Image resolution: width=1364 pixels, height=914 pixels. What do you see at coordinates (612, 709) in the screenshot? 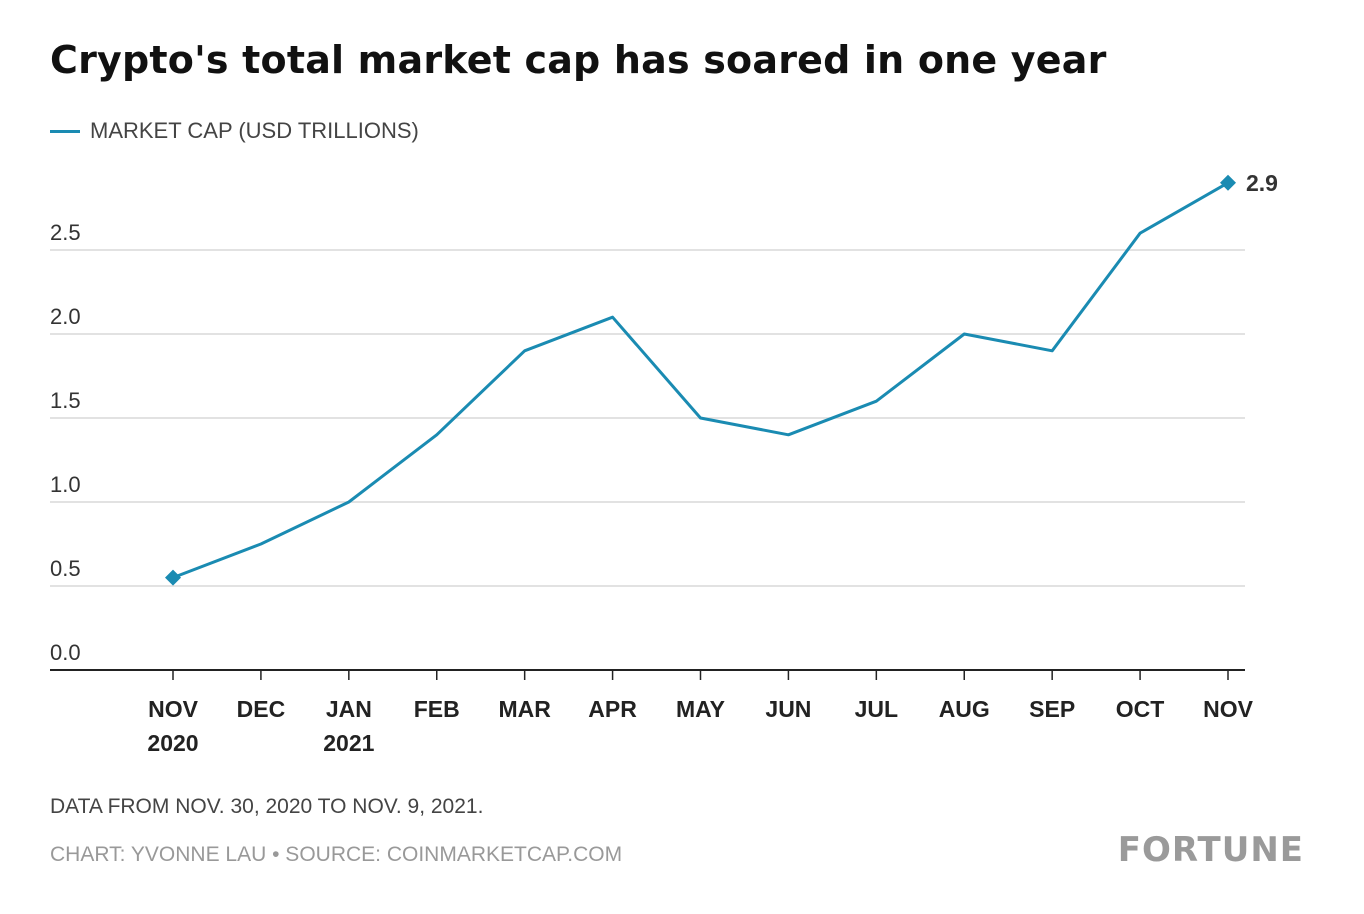
I see `x-tick-label: APR` at bounding box center [612, 709].